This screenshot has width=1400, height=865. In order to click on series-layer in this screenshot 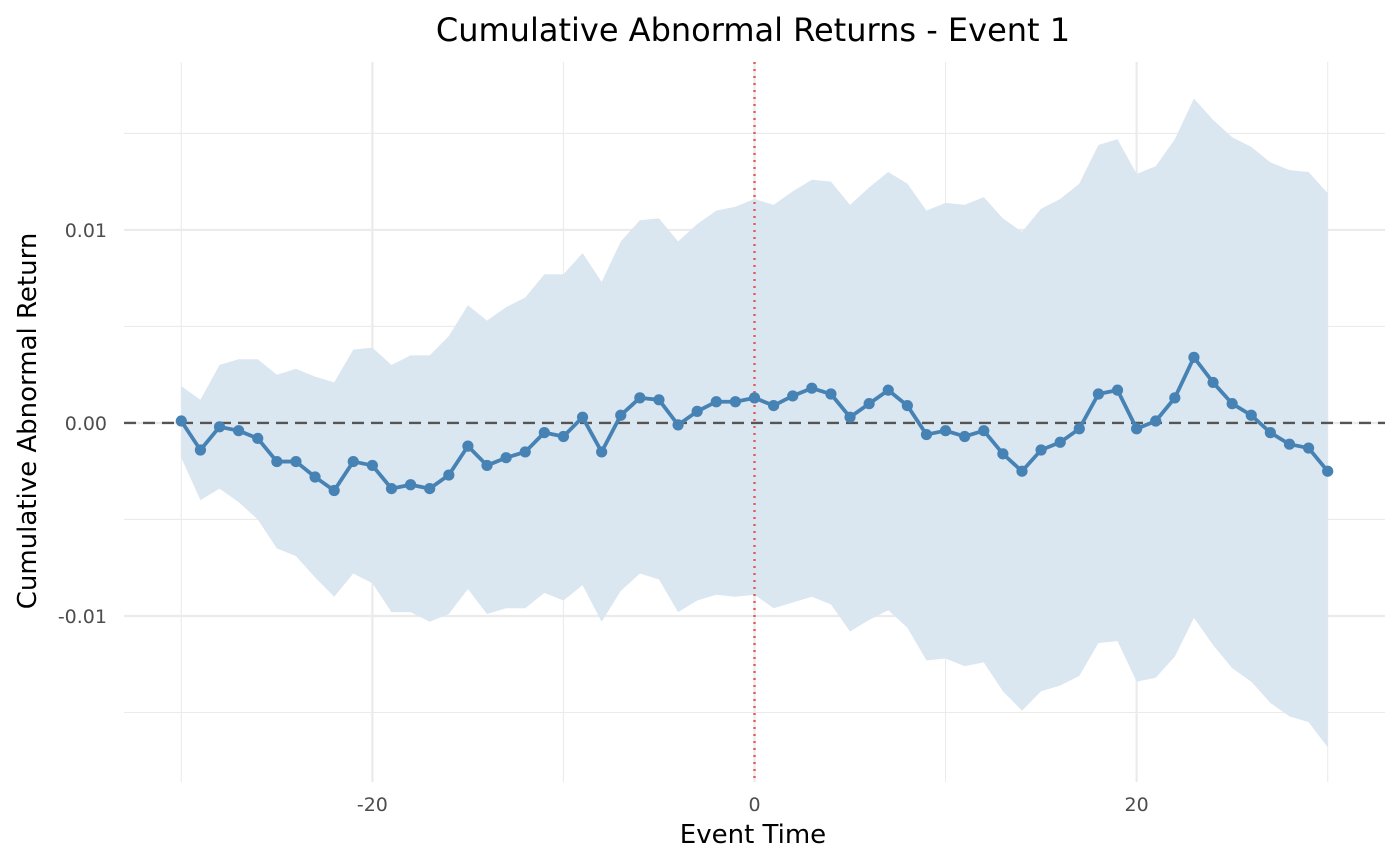, I will do `click(754, 424)`.